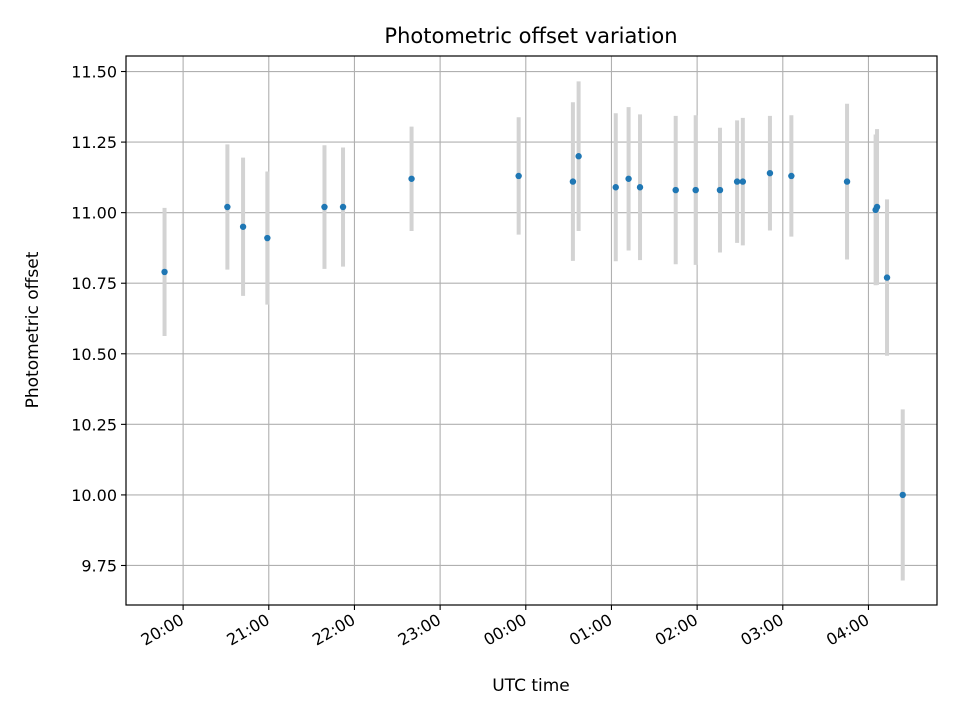 This screenshot has width=960, height=720. Describe the element at coordinates (94, 283) in the screenshot. I see `y-tick-label: 10.75` at that location.